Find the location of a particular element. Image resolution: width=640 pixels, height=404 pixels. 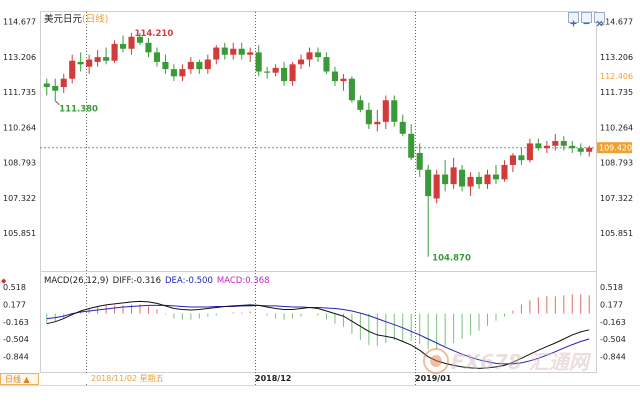

dea-line is located at coordinates (318, 334).